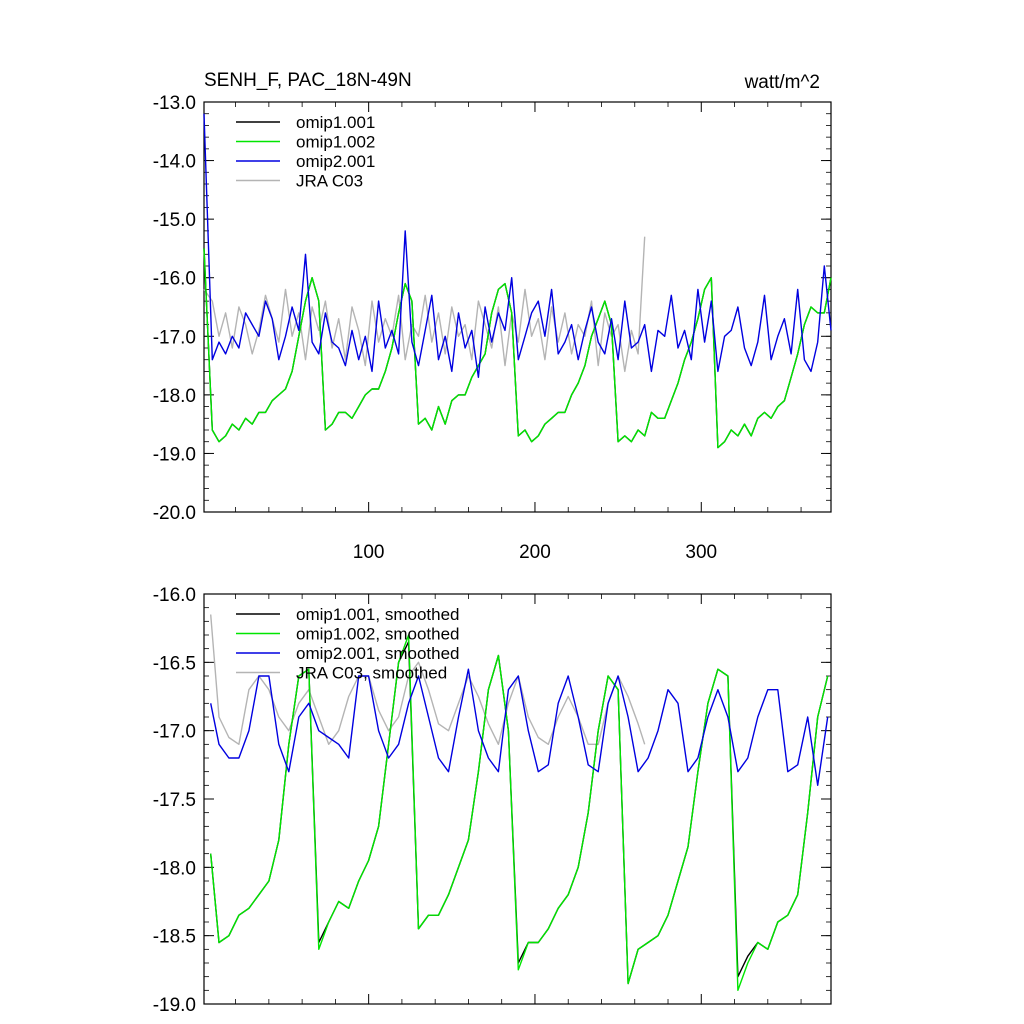 The image size is (1024, 1024). What do you see at coordinates (701, 552) in the screenshot?
I see `x-tick-label: 300` at bounding box center [701, 552].